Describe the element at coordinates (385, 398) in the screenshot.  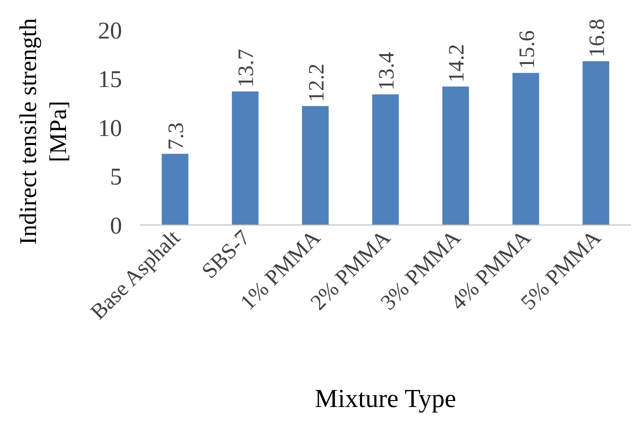
I see `x-axis-title: Mixture Type` at that location.